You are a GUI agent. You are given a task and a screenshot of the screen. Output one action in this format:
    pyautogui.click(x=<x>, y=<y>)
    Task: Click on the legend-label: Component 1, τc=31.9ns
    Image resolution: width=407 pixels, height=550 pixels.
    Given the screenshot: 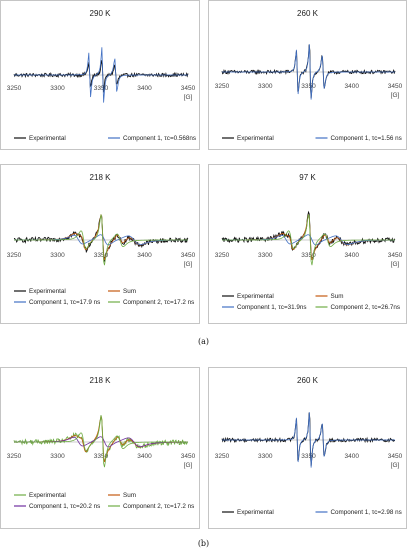 What is the action you would take?
    pyautogui.click(x=272, y=307)
    